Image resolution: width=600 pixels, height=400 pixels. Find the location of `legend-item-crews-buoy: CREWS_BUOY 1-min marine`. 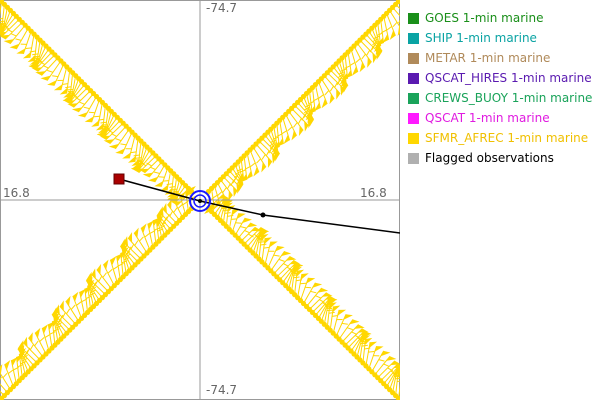

legend-item-crews-buoy: CREWS_BUOY 1-min marine is located at coordinates (503, 98).